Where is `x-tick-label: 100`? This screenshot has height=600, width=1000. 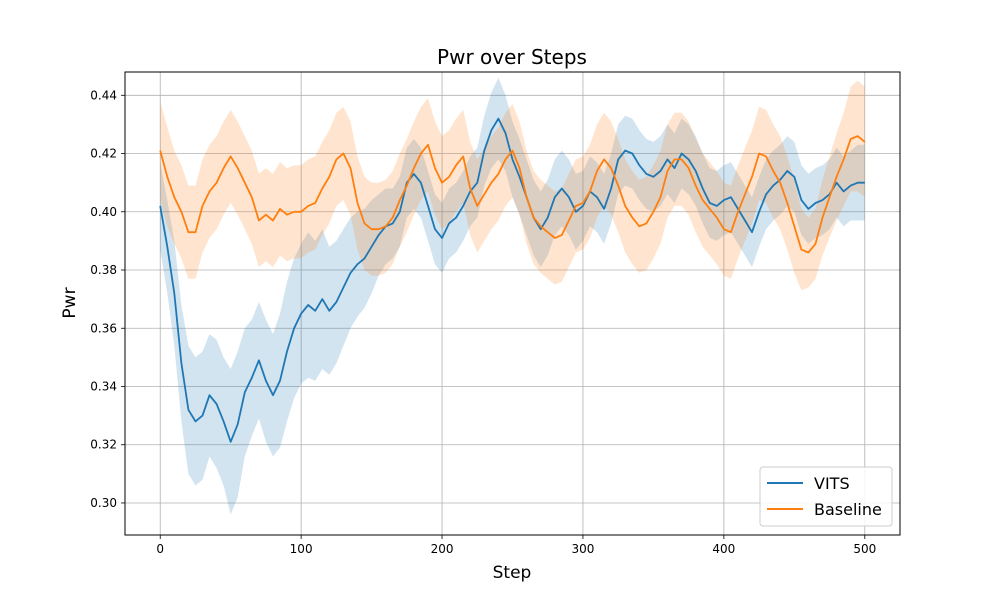 x-tick-label: 100 is located at coordinates (301, 549).